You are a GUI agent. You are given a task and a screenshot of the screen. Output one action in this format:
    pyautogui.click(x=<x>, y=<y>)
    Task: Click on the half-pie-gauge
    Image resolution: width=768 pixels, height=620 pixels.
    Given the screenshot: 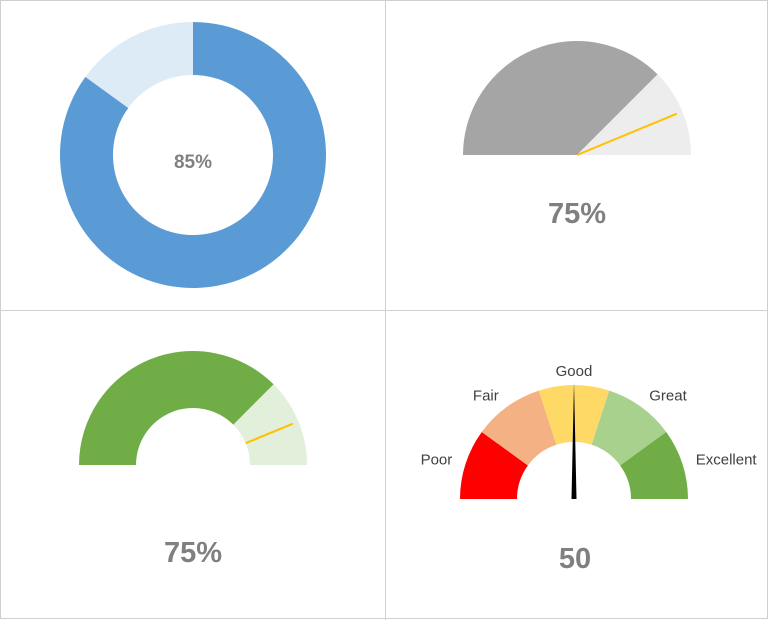 What is the action you would take?
    pyautogui.click(x=576, y=98)
    